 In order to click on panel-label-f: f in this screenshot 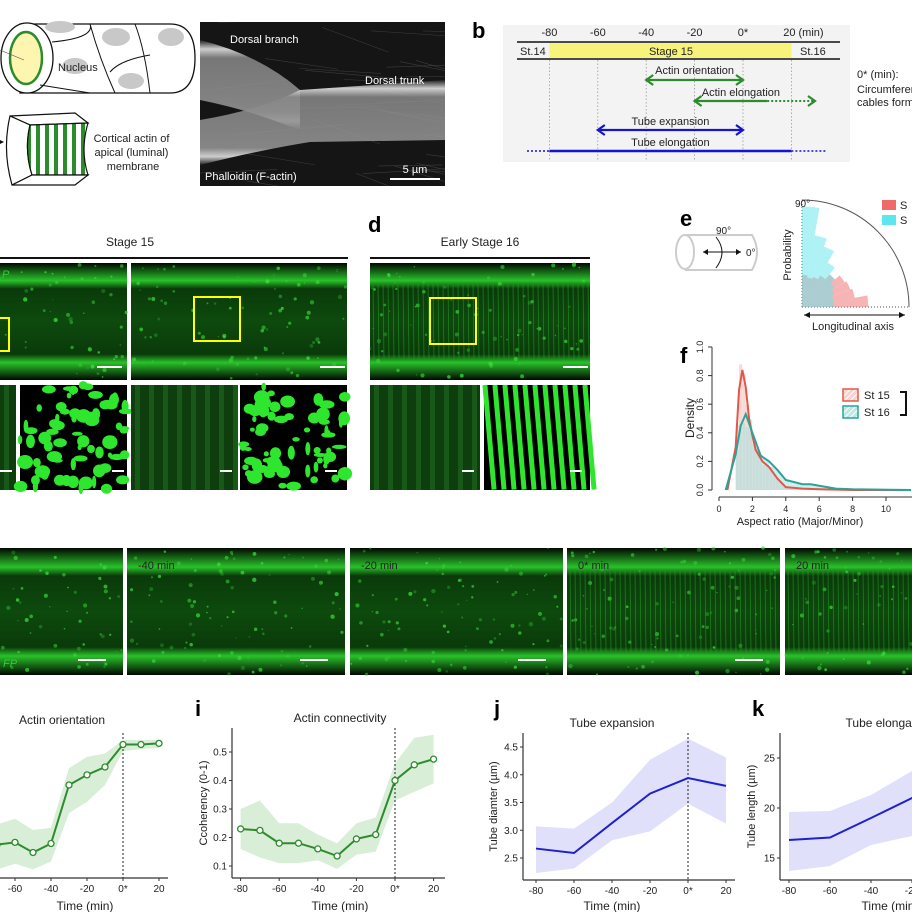, I will do `click(684, 355)`.